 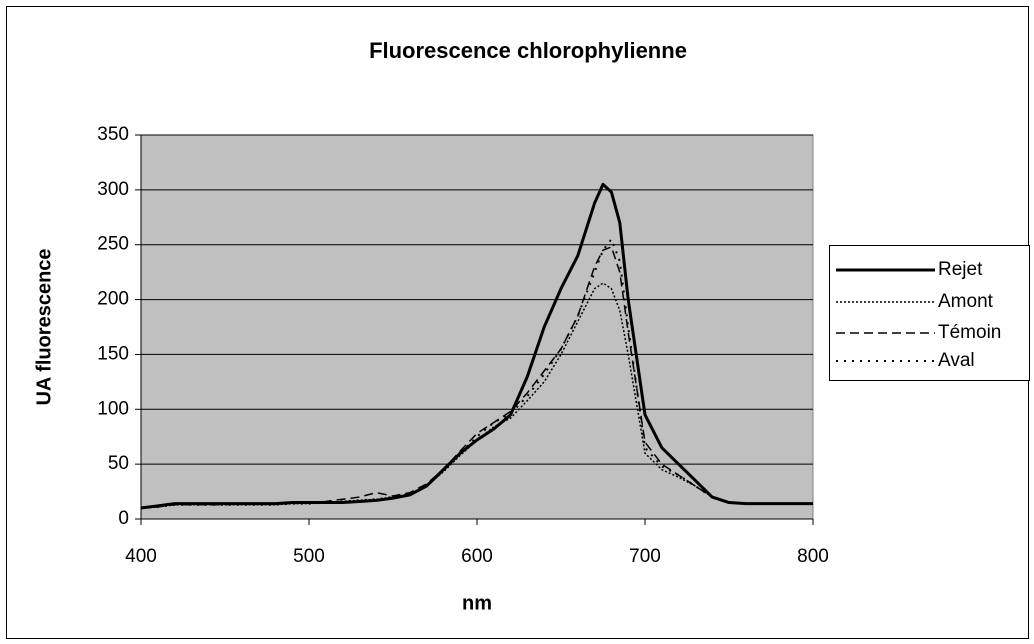 I want to click on y-tick-label: 300, so click(x=113, y=189).